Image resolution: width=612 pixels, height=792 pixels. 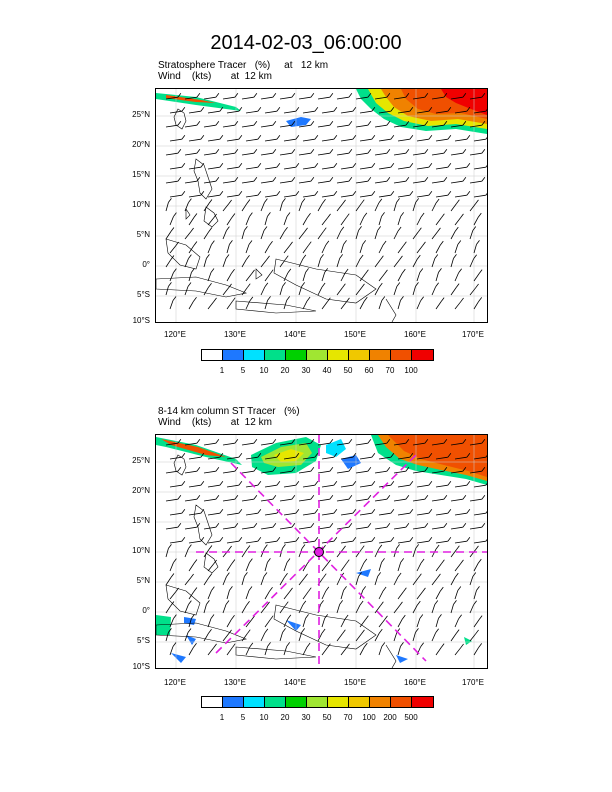 What do you see at coordinates (285, 370) in the screenshot?
I see `panel1-colorbar-label: 20` at bounding box center [285, 370].